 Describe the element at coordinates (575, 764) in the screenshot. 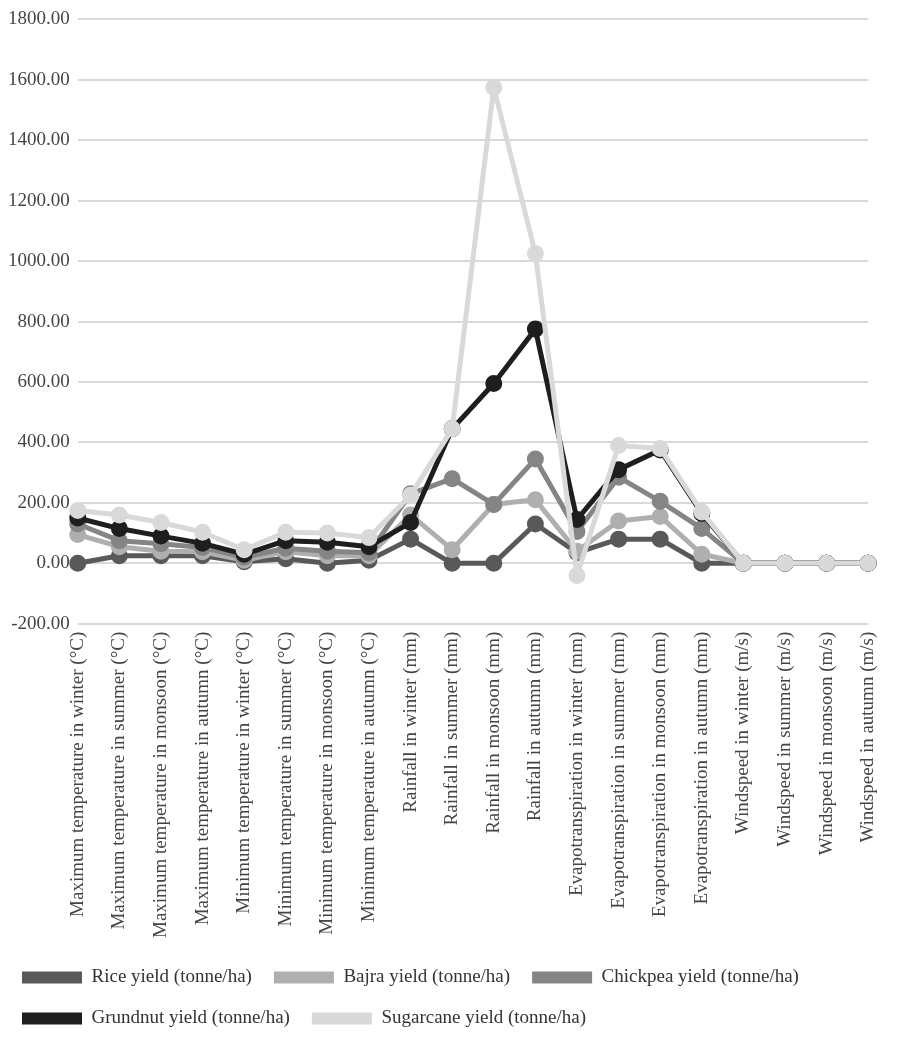

I see `x-tick-label: Evapotranspiration in winter (mm)` at that location.